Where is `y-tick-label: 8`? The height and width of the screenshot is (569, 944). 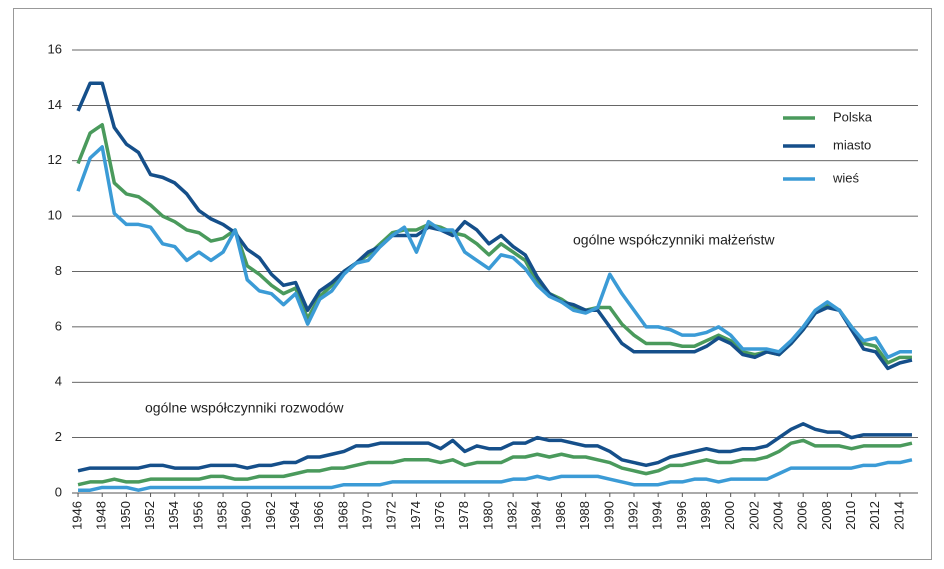 y-tick-label: 8 is located at coordinates (58, 270).